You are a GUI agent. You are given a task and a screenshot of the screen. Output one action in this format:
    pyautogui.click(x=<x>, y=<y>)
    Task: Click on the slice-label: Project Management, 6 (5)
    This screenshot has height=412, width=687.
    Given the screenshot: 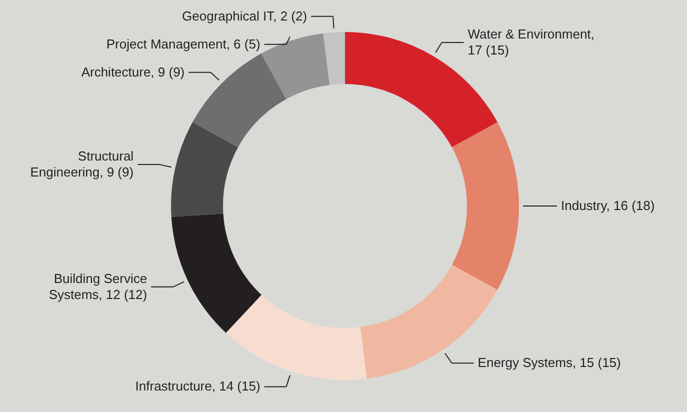 What is the action you would take?
    pyautogui.click(x=183, y=44)
    